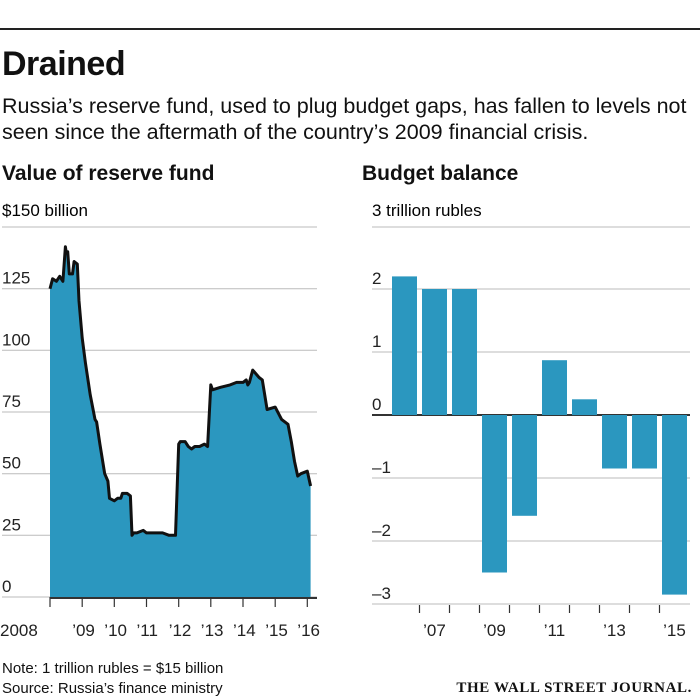 The width and height of the screenshot is (700, 700). What do you see at coordinates (381, 436) in the screenshot?
I see `budget-balance-y-tick-labels: –3 –2 –1 0 1 2` at bounding box center [381, 436].